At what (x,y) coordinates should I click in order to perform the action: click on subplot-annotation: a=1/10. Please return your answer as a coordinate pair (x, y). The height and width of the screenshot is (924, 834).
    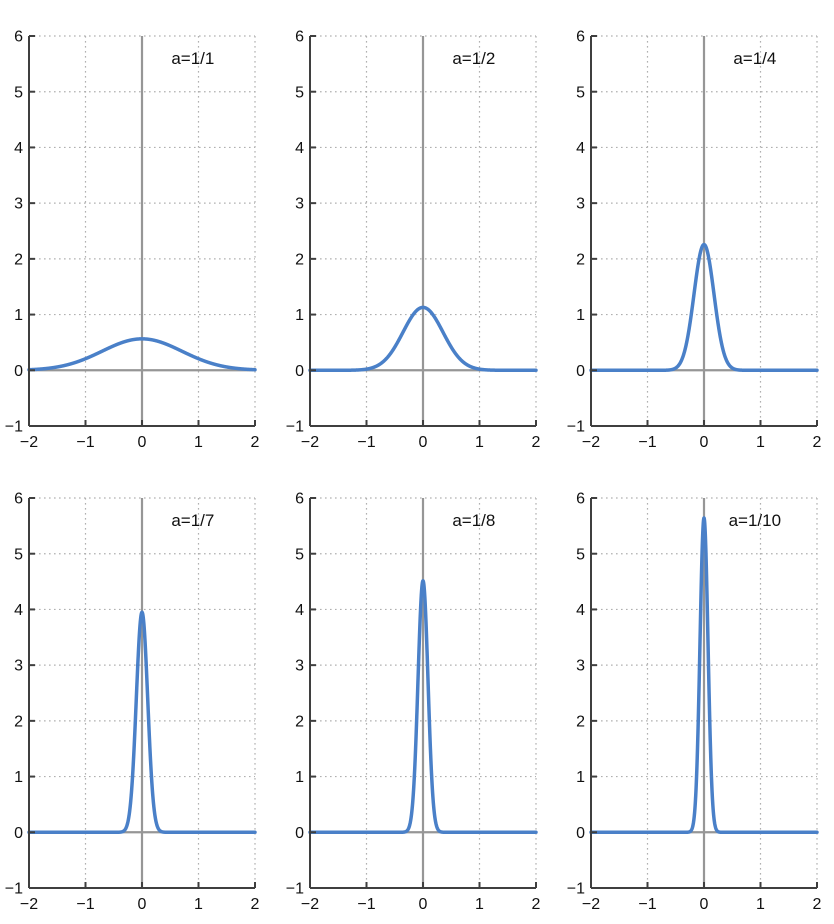
    Looking at the image, I should click on (755, 520).